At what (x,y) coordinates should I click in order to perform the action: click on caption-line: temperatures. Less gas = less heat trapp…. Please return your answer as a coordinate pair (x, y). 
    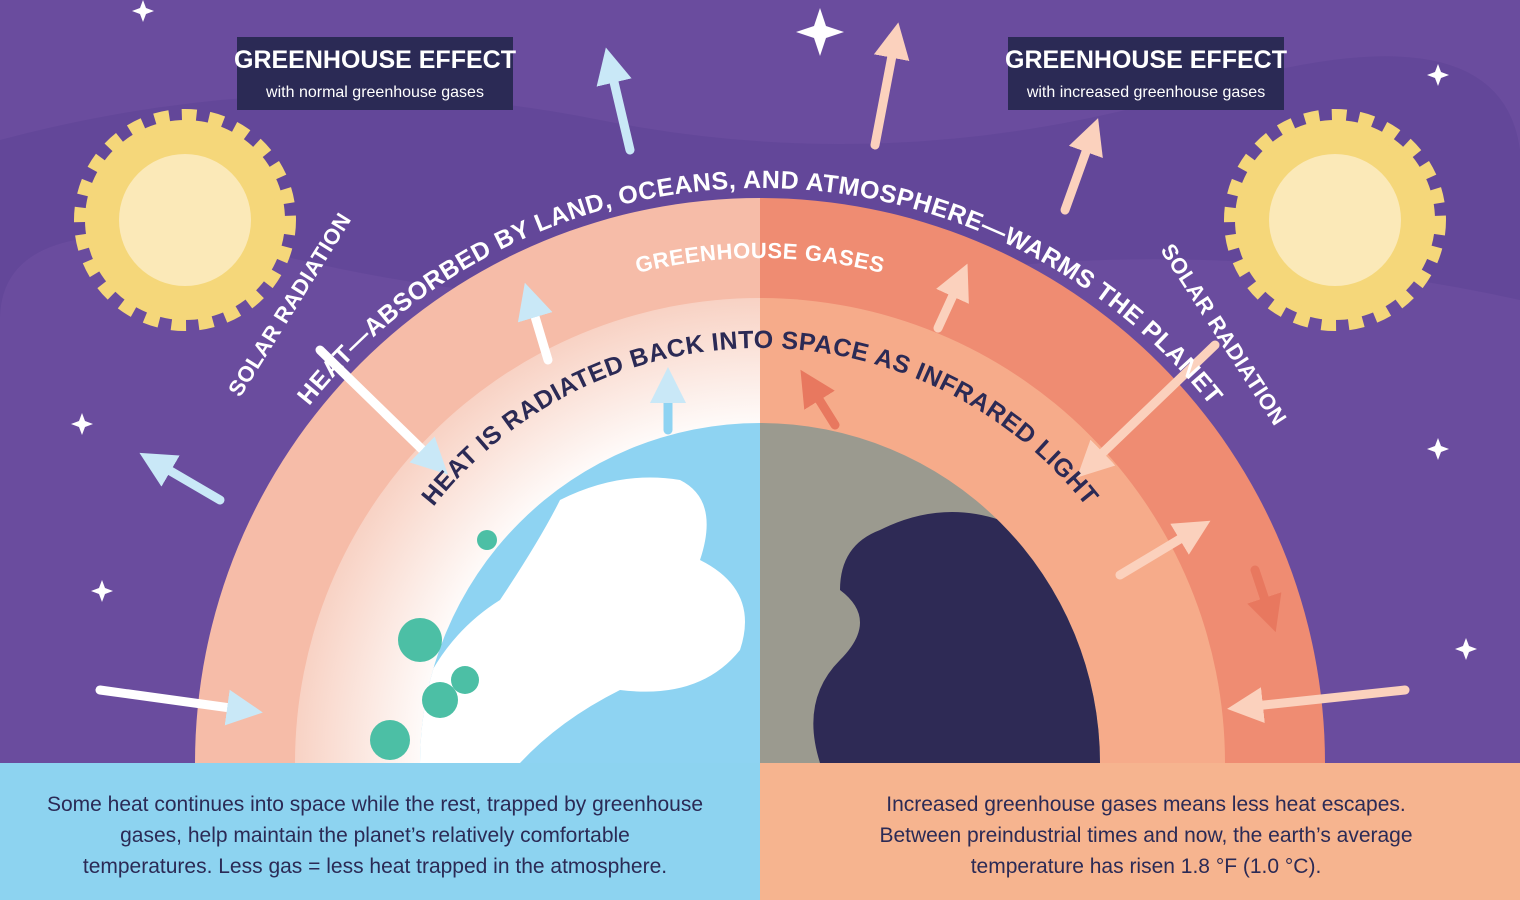
    Looking at the image, I should click on (375, 866).